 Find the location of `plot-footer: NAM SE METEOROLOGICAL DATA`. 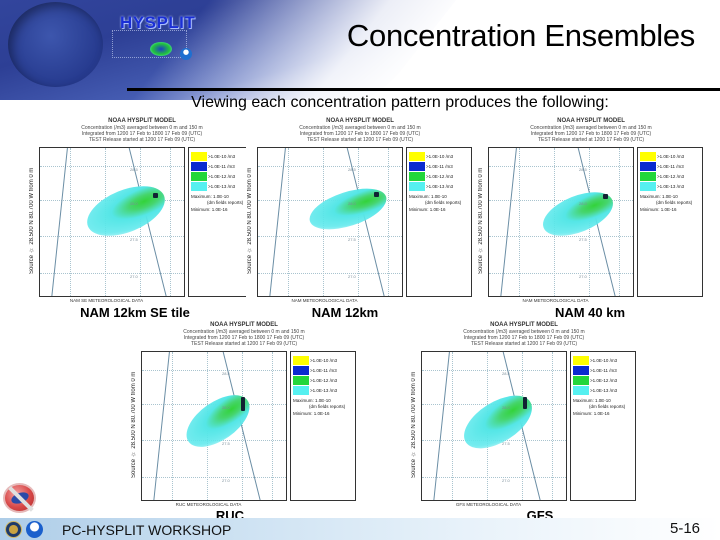

plot-footer: NAM SE METEOROLOGICAL DATA is located at coordinates (106, 300).